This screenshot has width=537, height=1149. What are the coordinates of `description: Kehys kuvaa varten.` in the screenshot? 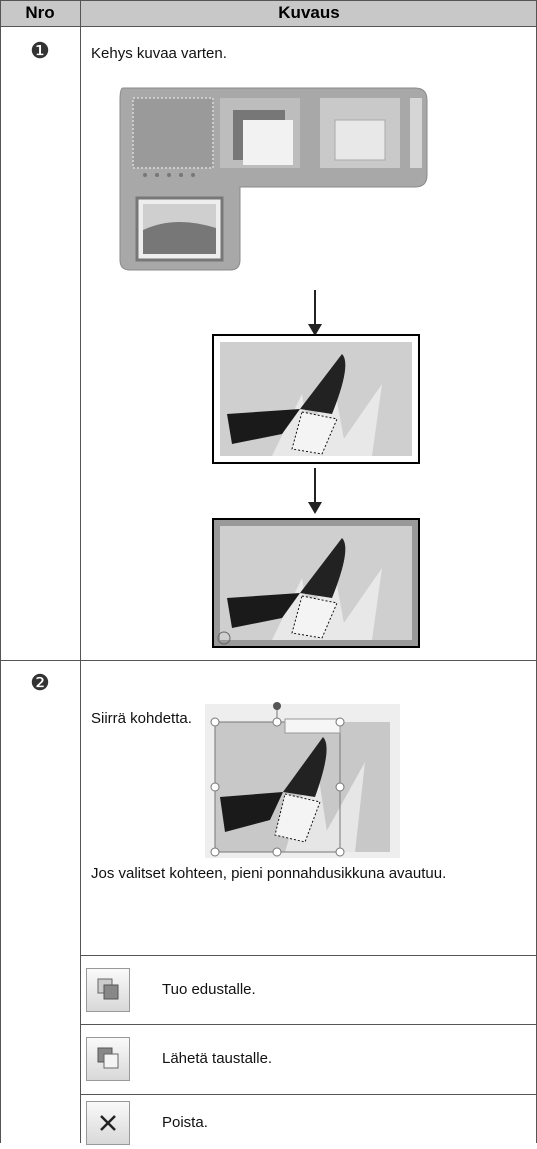 It's located at (159, 53).